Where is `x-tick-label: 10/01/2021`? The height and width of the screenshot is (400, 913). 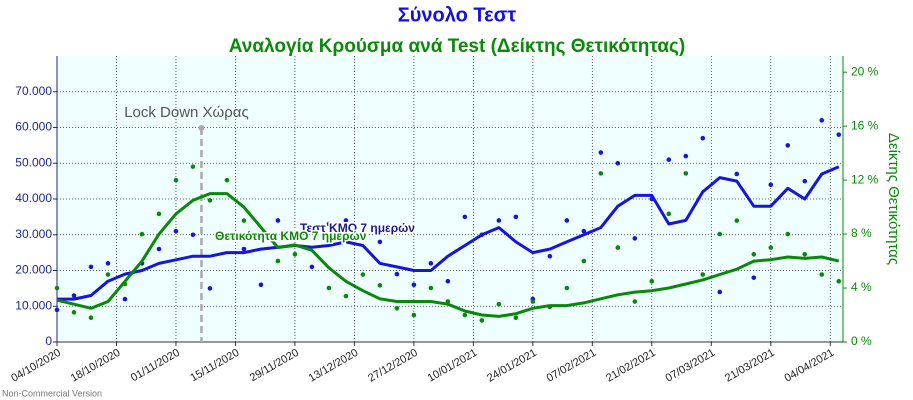 x-tick-label: 10/01/2021 is located at coordinates (453, 366).